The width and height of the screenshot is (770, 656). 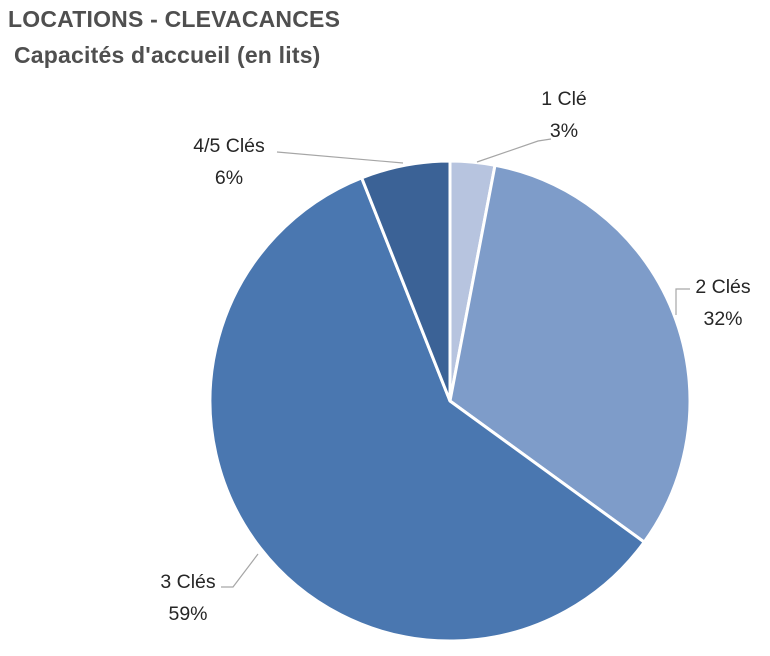 I want to click on leader-line-3cles, so click(x=240, y=570).